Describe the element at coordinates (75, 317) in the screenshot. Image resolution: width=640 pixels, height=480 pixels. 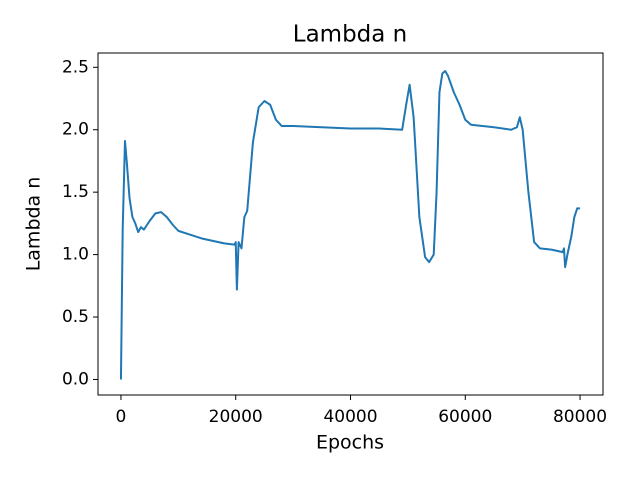
I see `y-tick-label: 0.5` at that location.